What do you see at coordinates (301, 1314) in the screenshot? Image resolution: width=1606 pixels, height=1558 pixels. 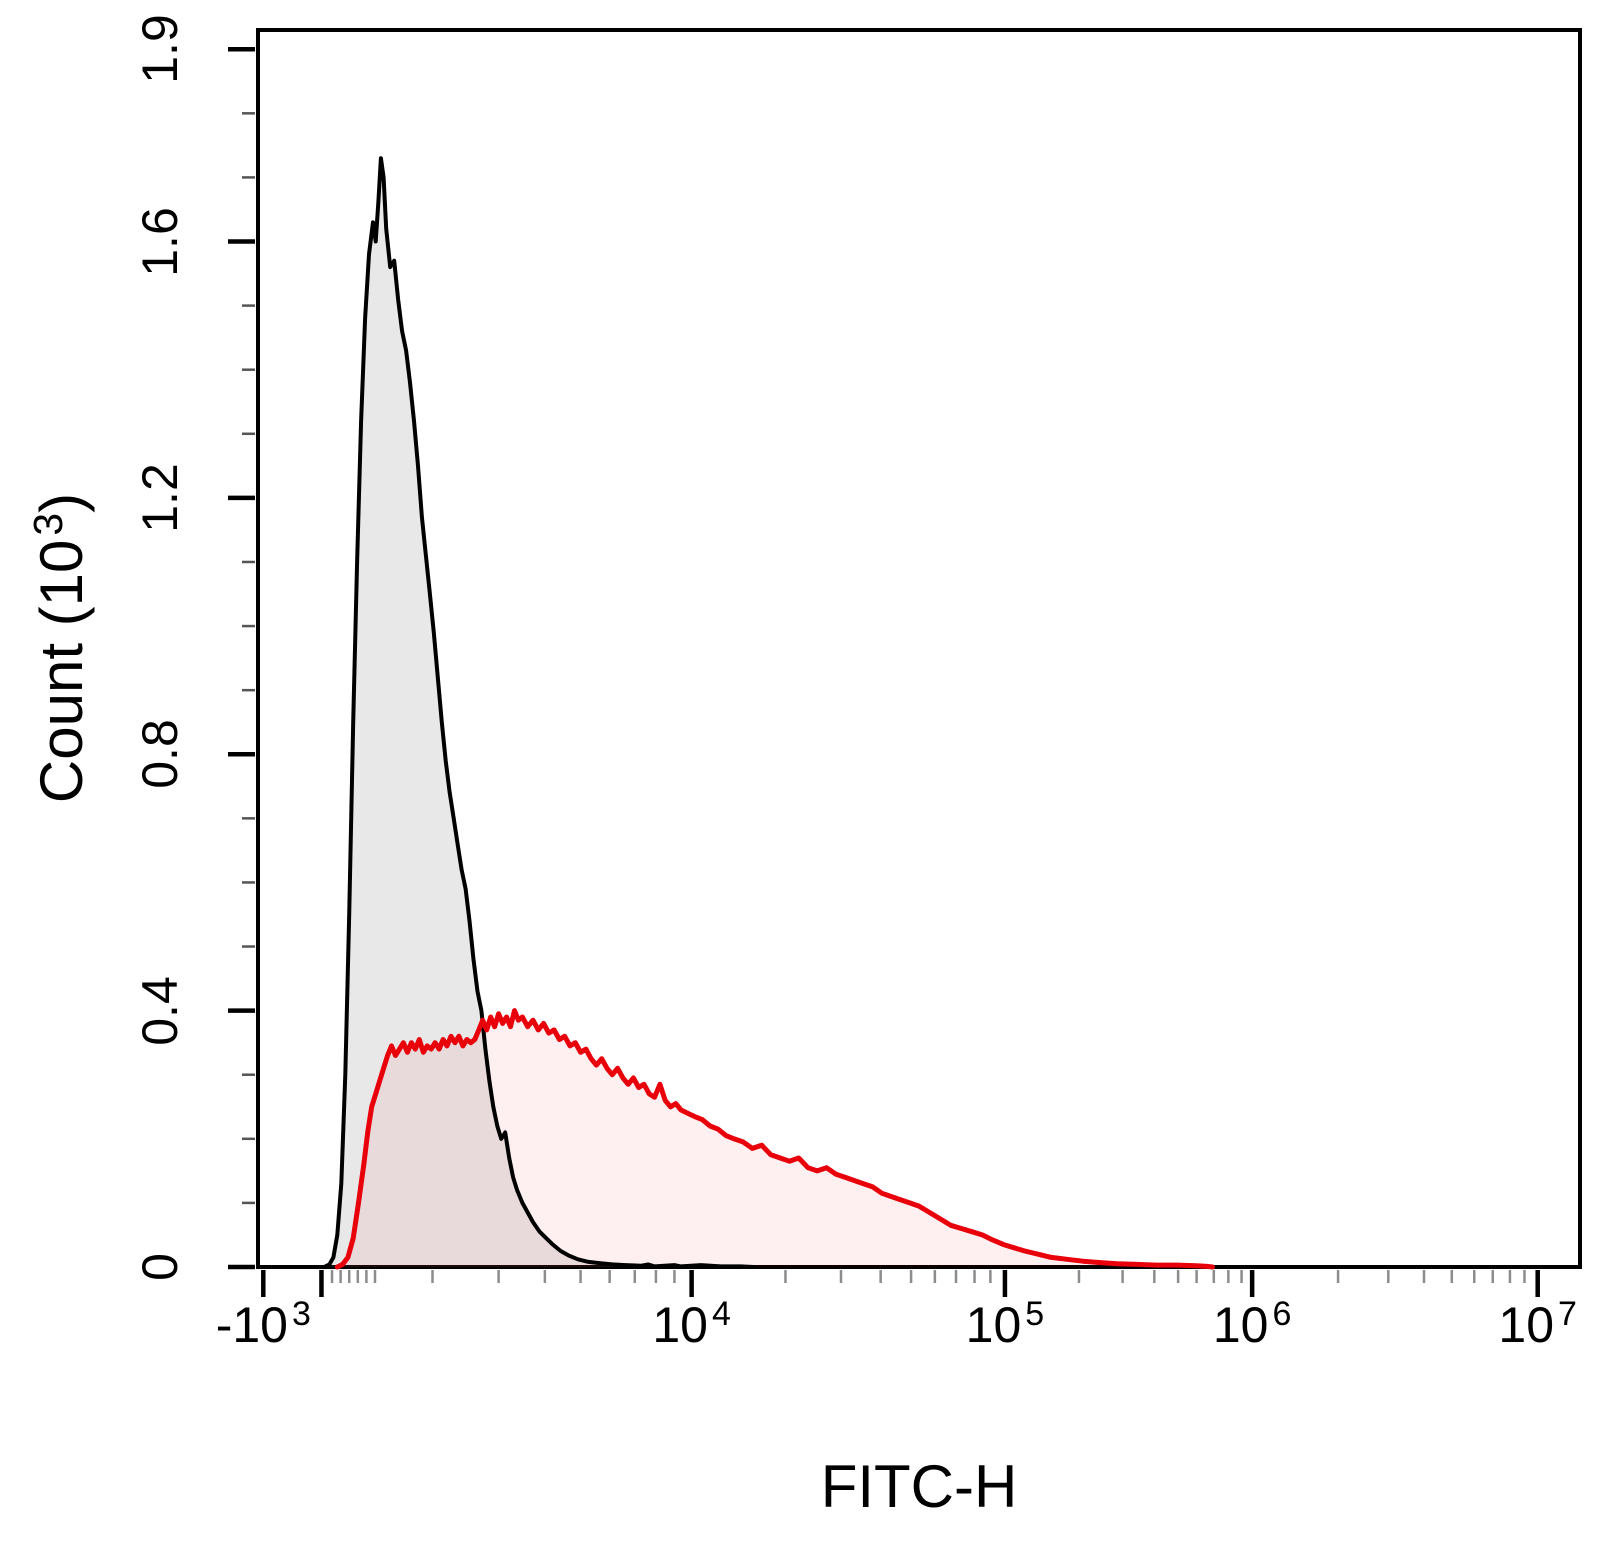 I see `x-tick-exponent: 3` at bounding box center [301, 1314].